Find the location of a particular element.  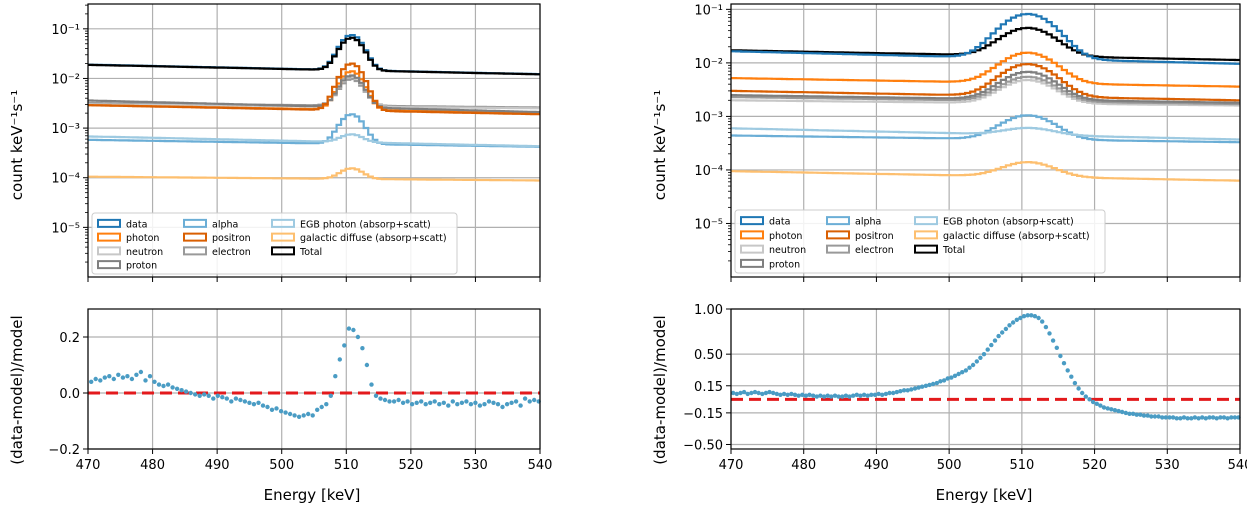

left-residual-xtick-label: 490 is located at coordinates (217, 465).